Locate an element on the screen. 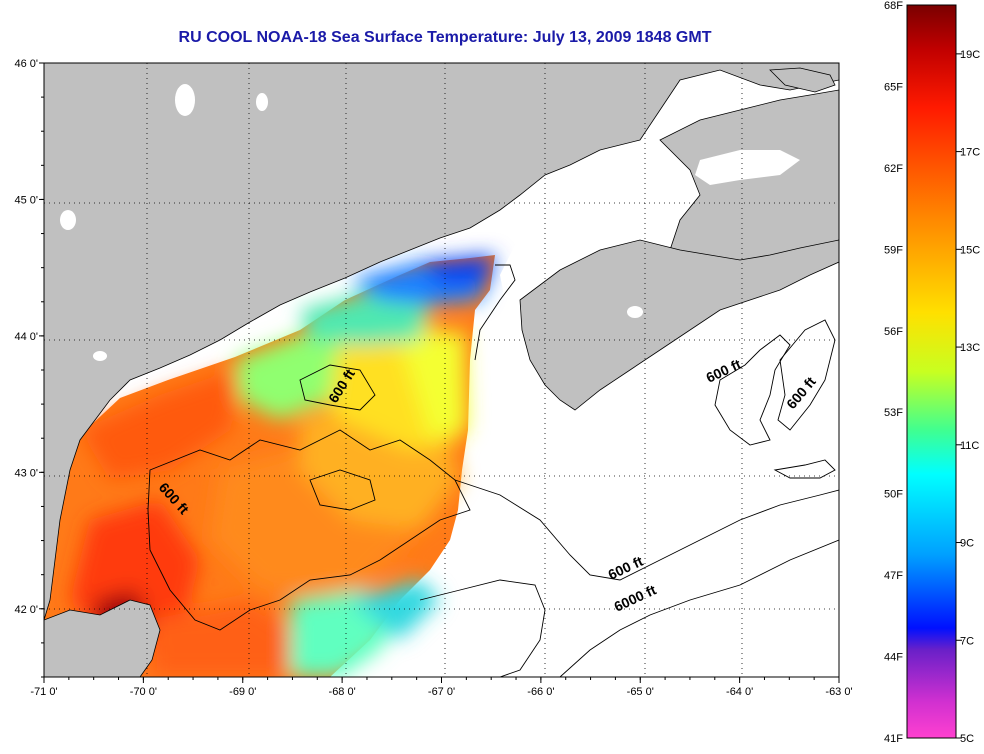  lat-tick-label: 43 0' is located at coordinates (26, 473).